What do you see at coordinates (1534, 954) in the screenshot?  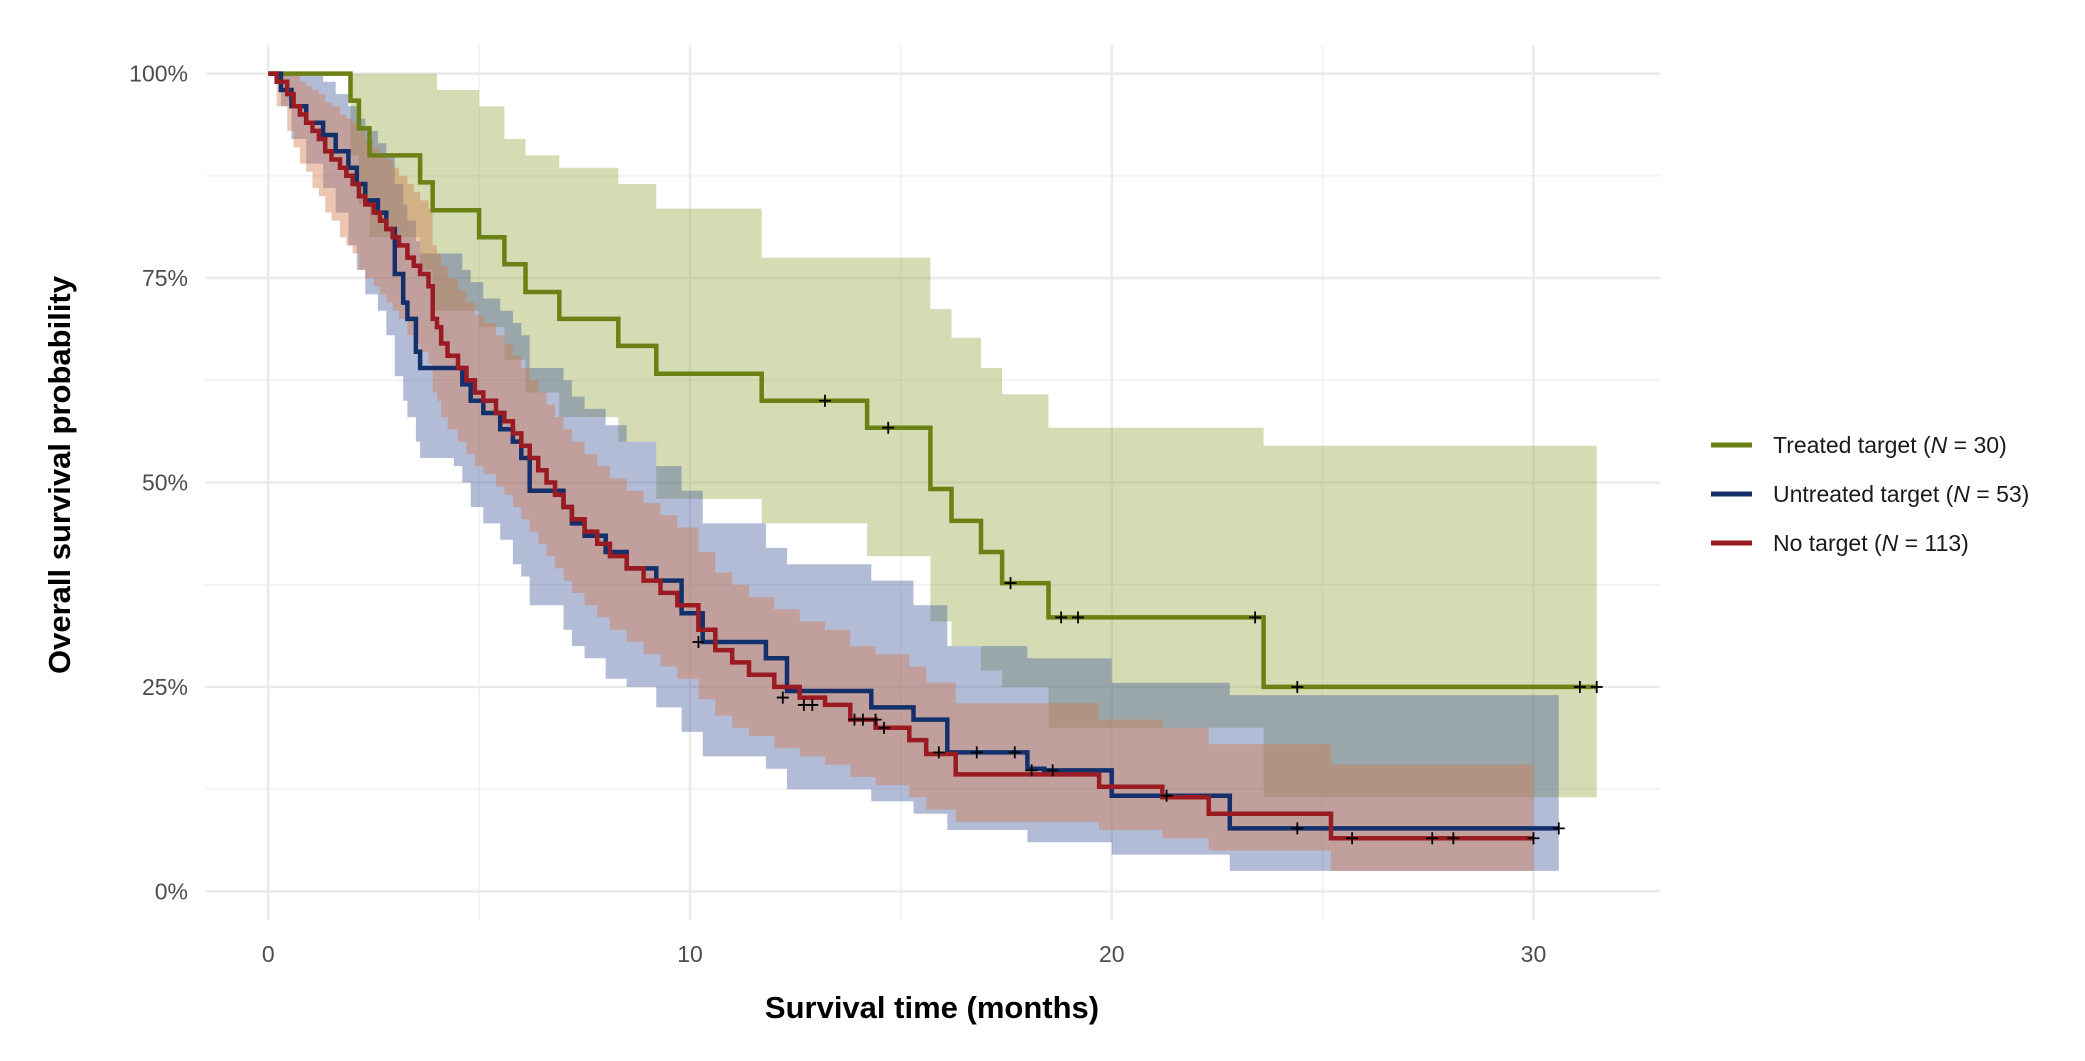 I see `x-tick-label: 30` at bounding box center [1534, 954].